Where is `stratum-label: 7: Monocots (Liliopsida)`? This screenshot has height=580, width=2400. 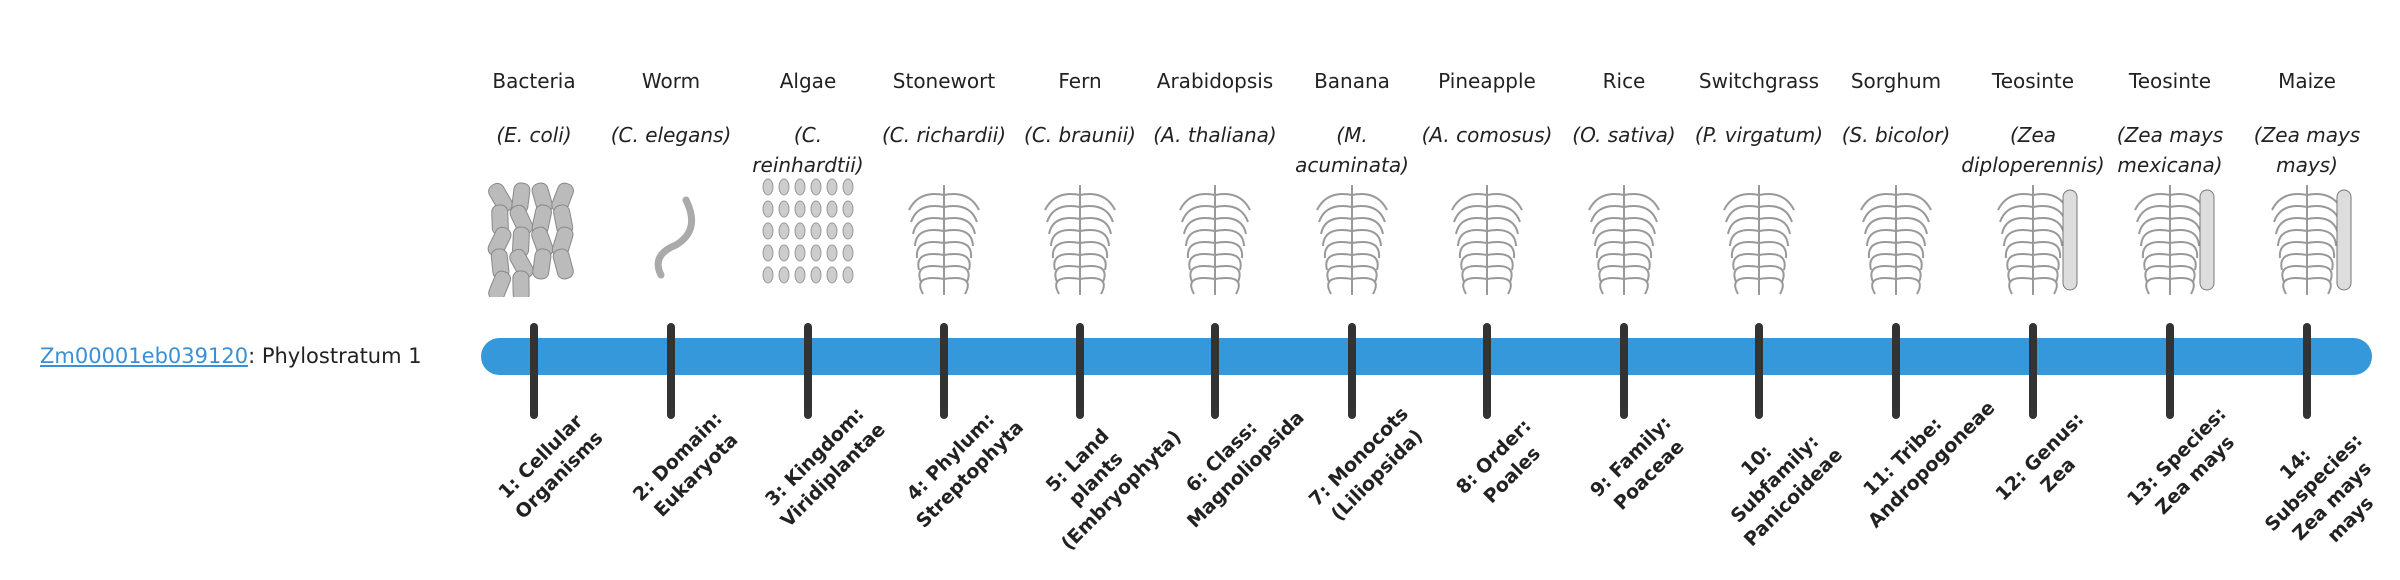
stratum-label: 7: Monocots (Liliopsida) is located at coordinates (1366, 464).